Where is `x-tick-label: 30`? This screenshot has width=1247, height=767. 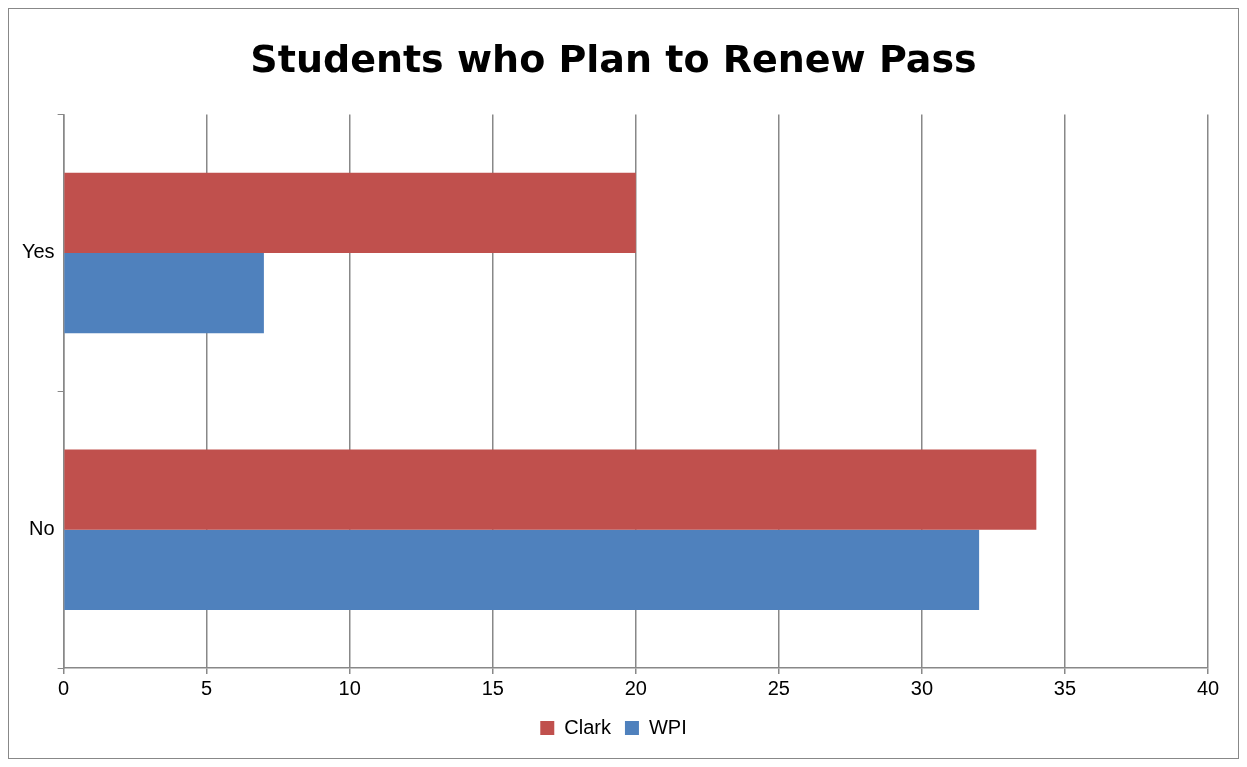
x-tick-label: 30 is located at coordinates (922, 687).